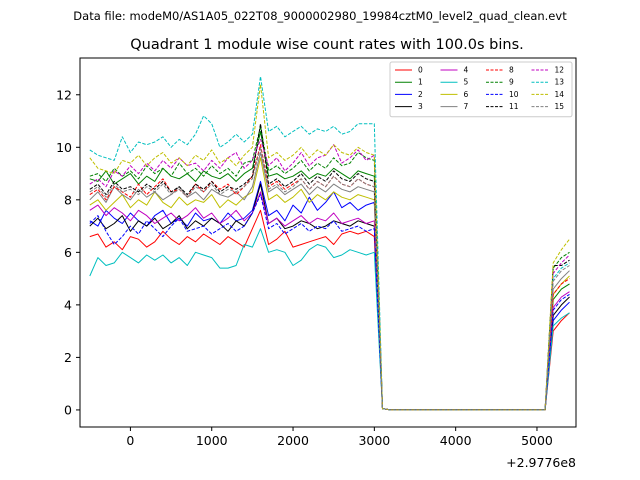 The image size is (640, 480). What do you see at coordinates (481, 89) in the screenshot?
I see `legend-frame` at bounding box center [481, 89].